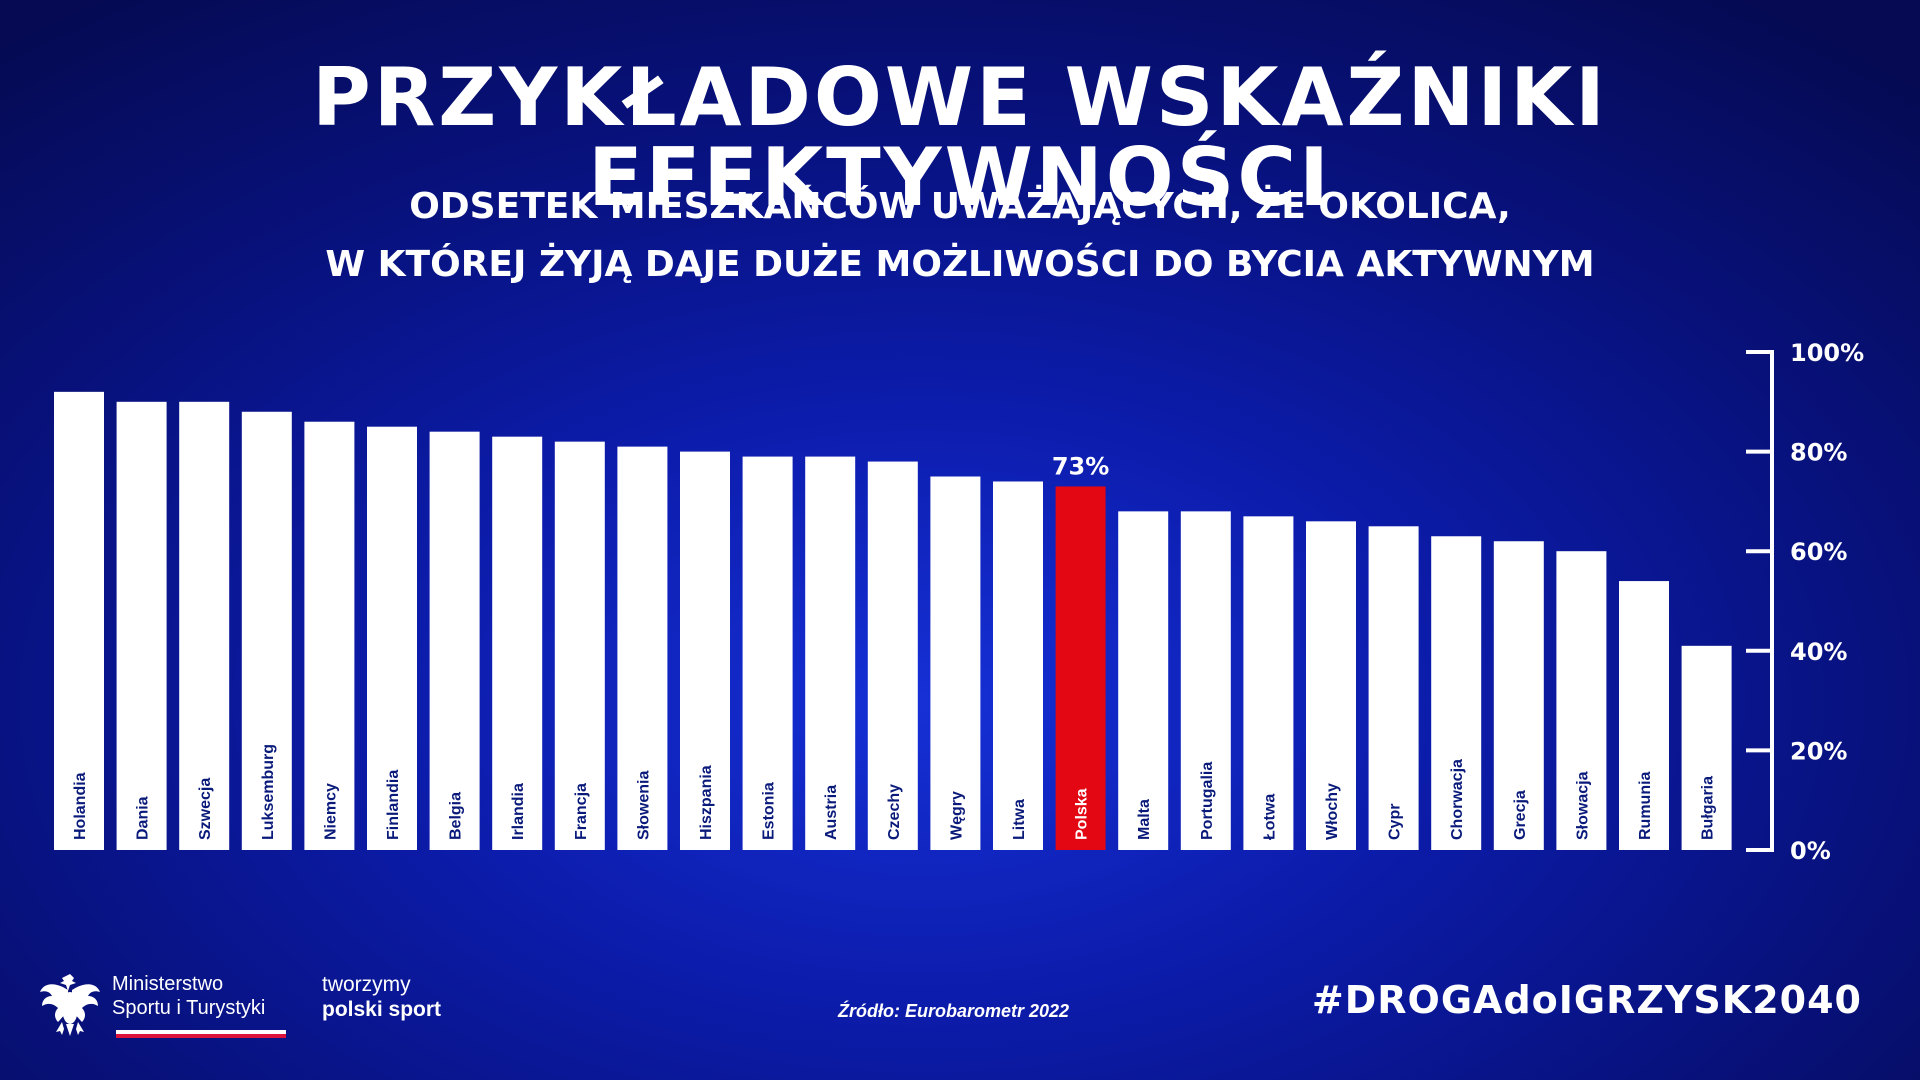 The image size is (1920, 1080). Describe the element at coordinates (382, 1010) in the screenshot. I see `slogan-line-2: polski sport` at that location.